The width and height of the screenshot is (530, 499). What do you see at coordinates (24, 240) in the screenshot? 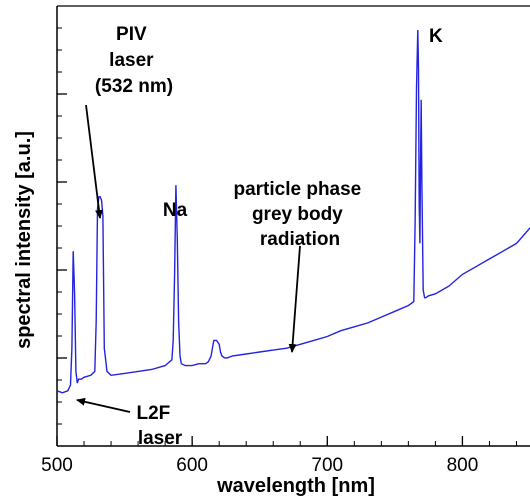
I see `y-axis-title: spectral intensity [a.u.]` at bounding box center [24, 240].